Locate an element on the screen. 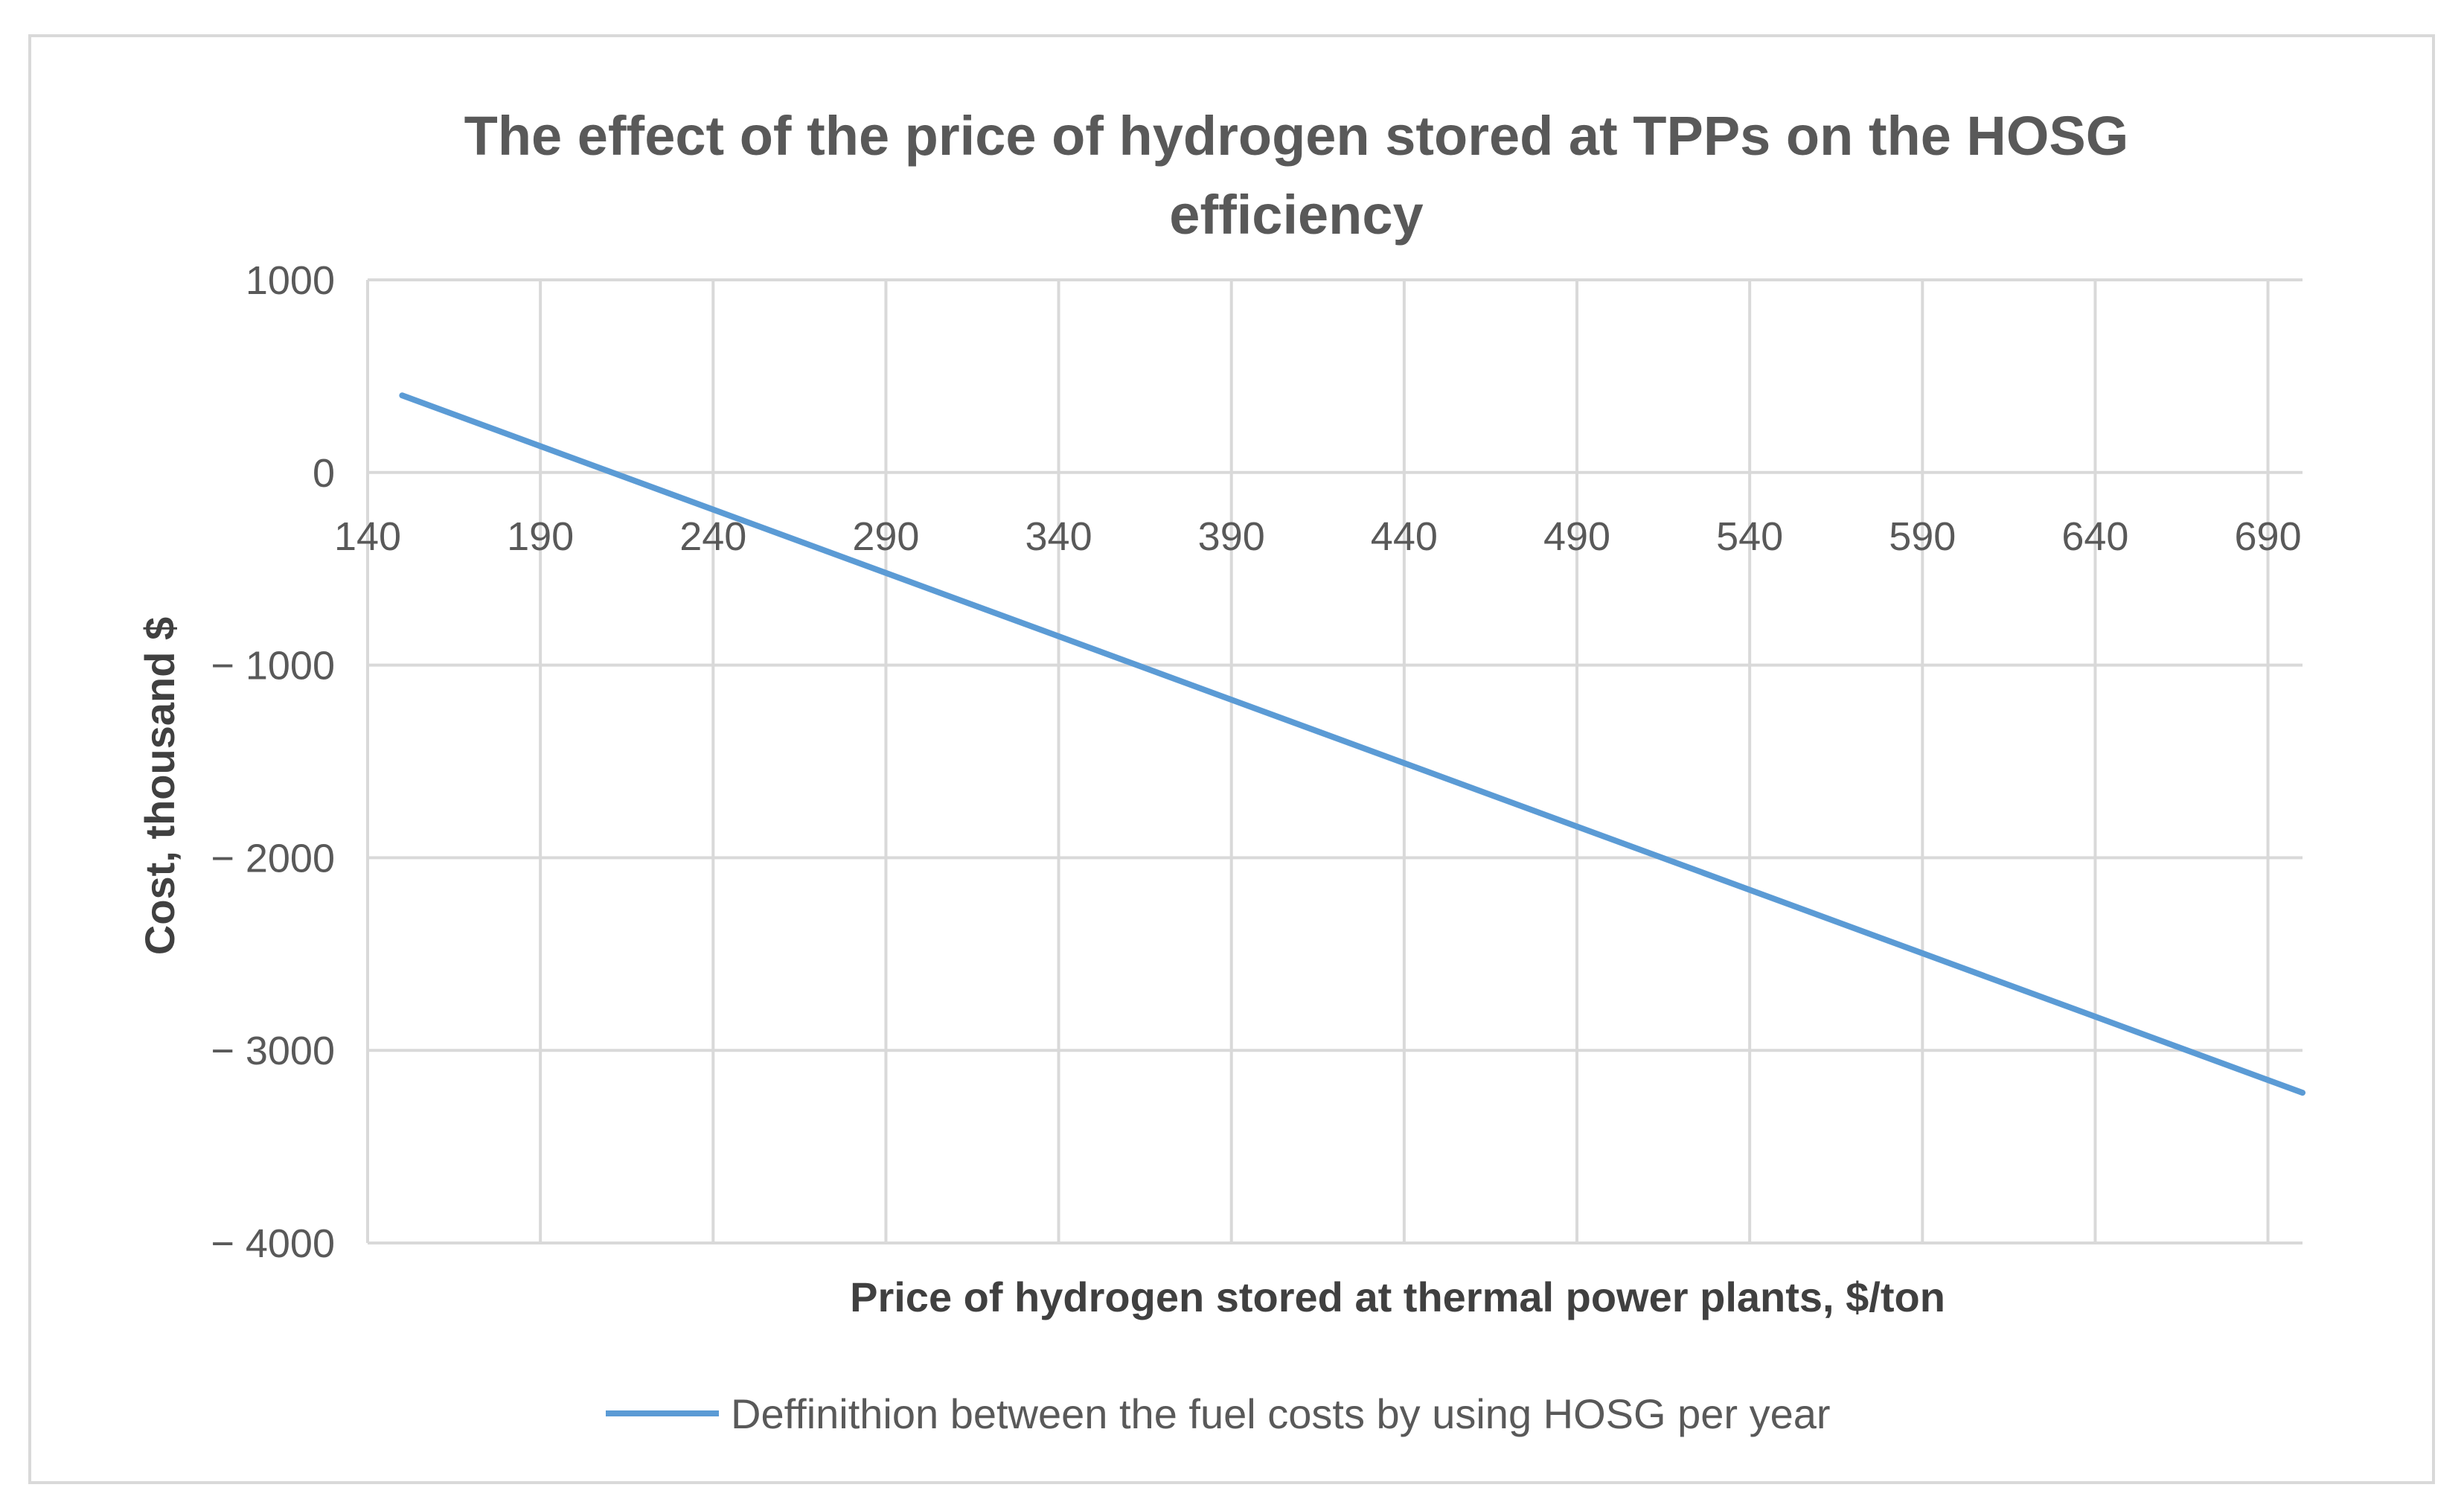  x-tick-label: 140 is located at coordinates (367, 536).